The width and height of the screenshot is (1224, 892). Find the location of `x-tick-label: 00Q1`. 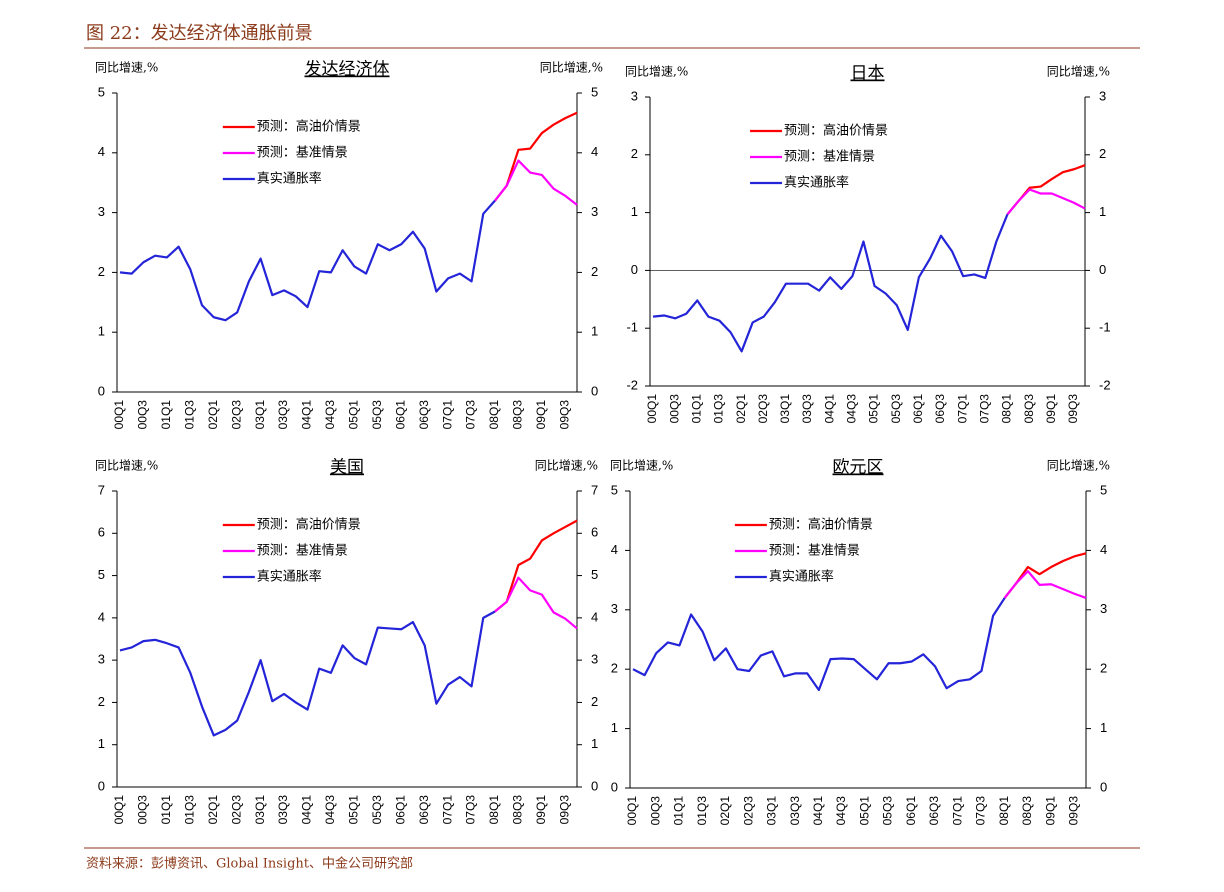

x-tick-label: 00Q1 is located at coordinates (632, 811).